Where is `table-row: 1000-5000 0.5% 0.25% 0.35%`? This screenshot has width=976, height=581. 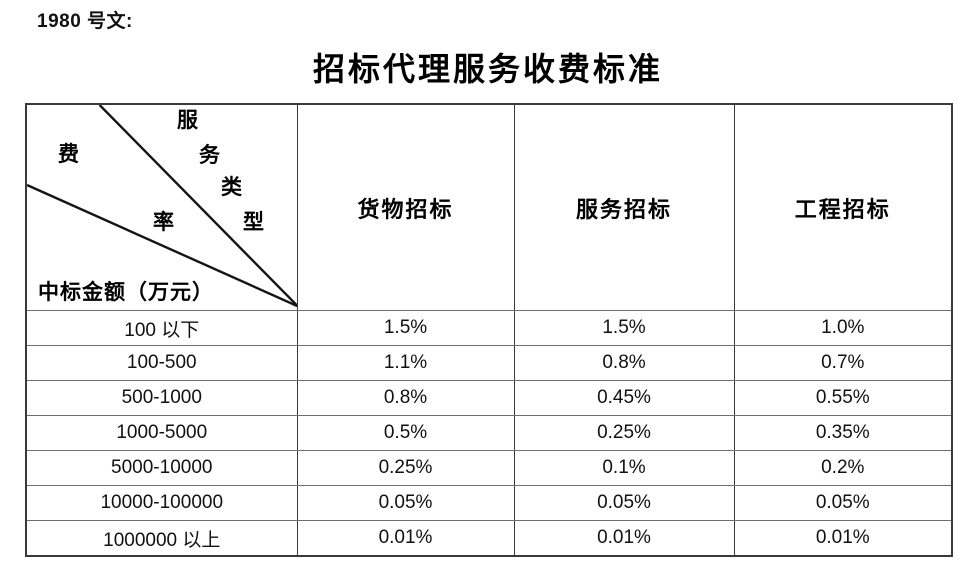 table-row: 1000-5000 0.5% 0.25% 0.35% is located at coordinates (489, 433).